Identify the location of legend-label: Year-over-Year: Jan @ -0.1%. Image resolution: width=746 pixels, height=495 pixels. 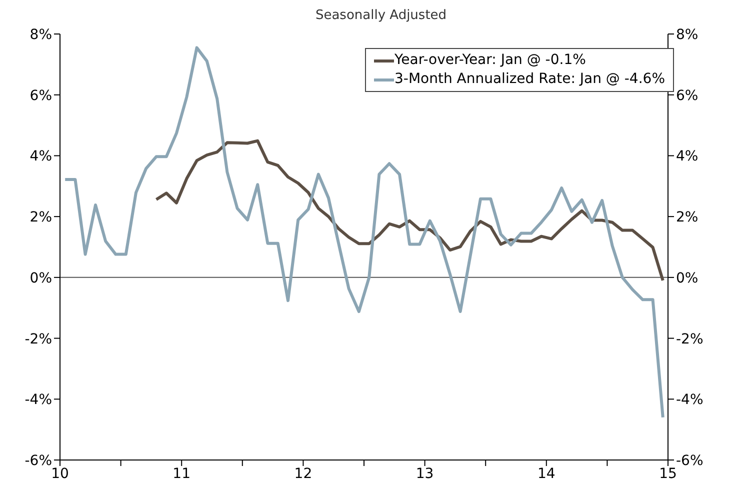
(490, 60).